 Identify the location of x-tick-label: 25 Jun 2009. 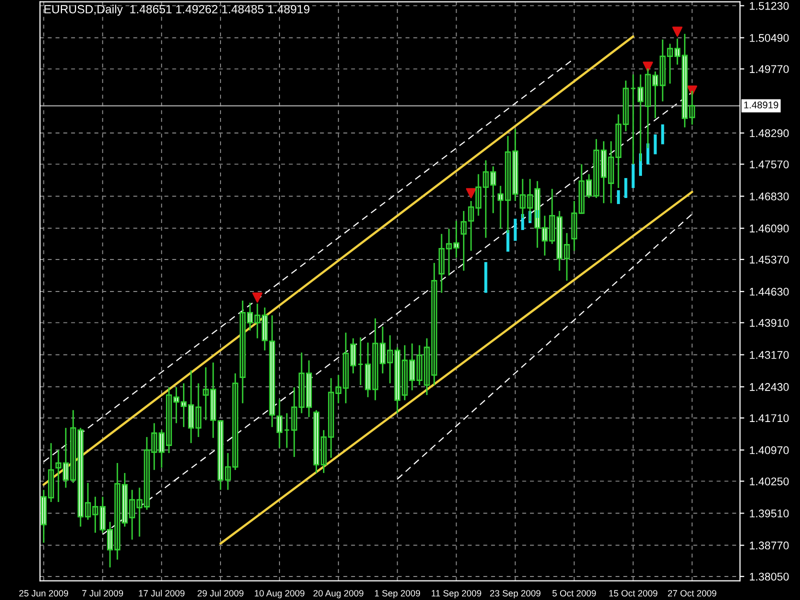
(43, 593).